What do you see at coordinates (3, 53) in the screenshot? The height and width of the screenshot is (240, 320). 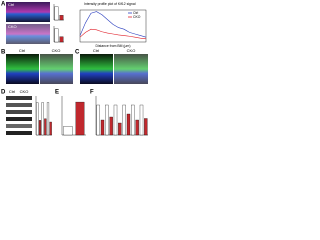 I see `panel-label: B` at bounding box center [3, 53].